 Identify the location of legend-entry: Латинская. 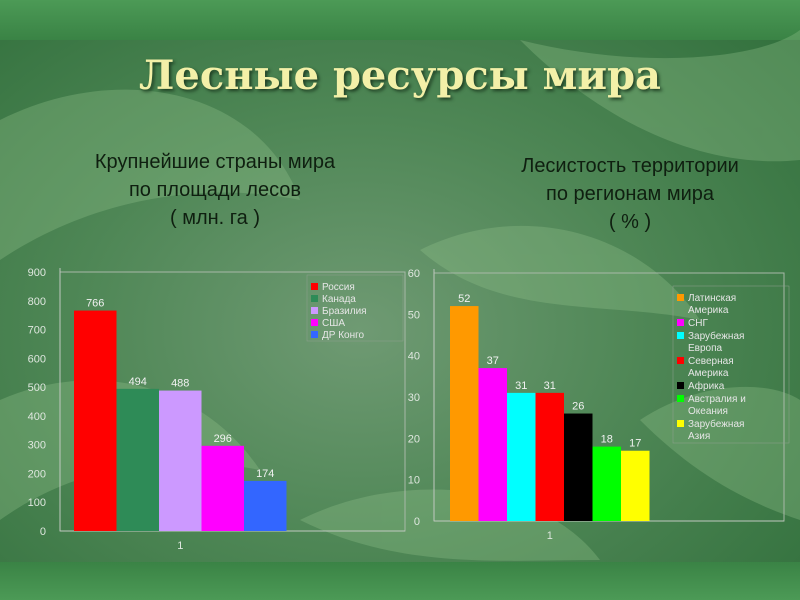
(712, 298).